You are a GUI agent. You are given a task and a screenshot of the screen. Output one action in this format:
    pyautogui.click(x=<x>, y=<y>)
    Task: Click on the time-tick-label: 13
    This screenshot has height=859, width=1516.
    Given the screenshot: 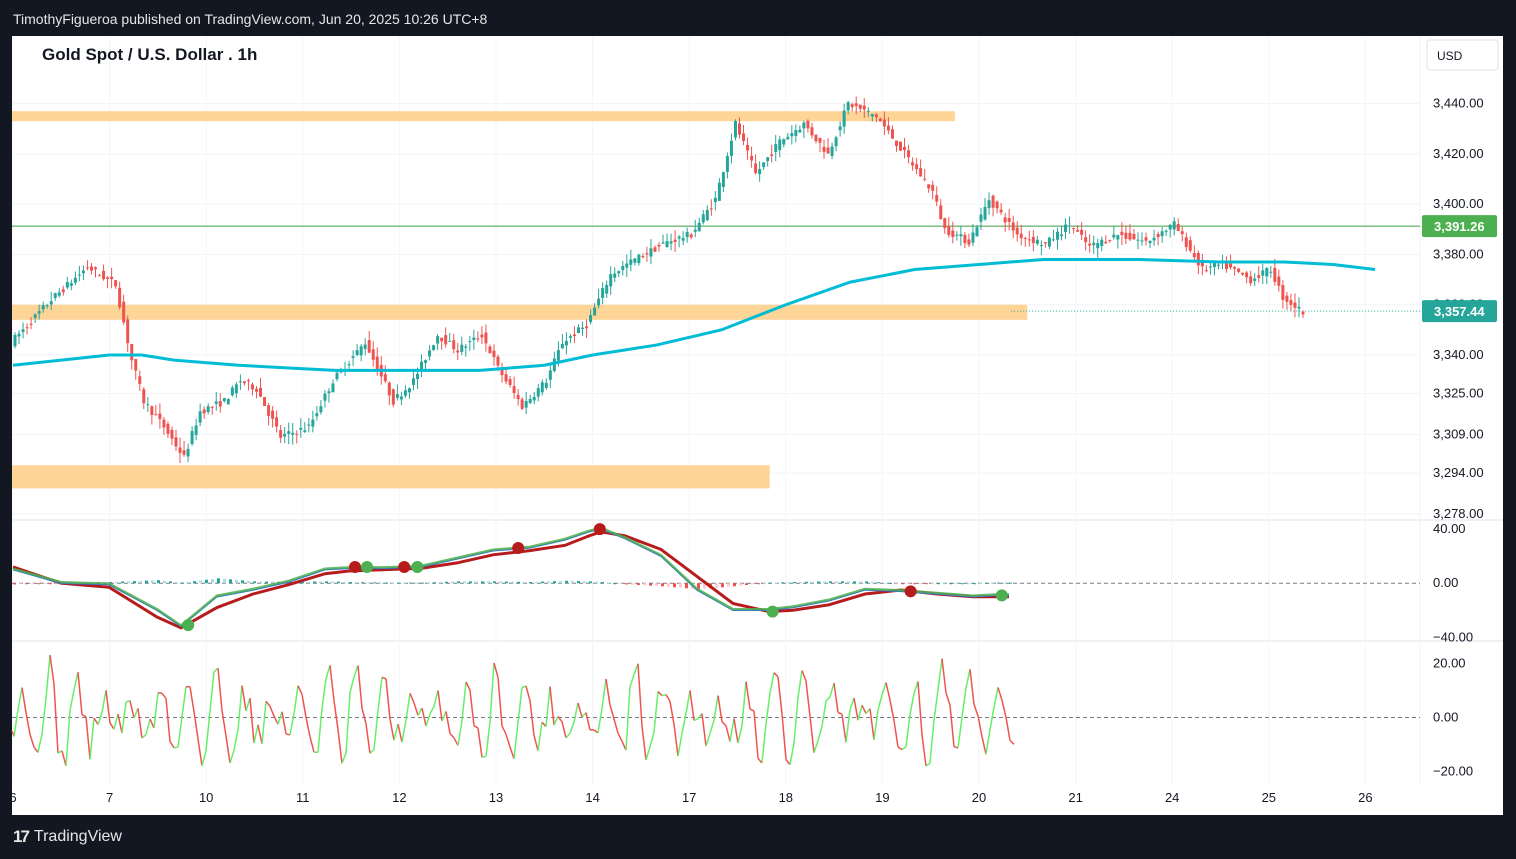 What is the action you would take?
    pyautogui.click(x=496, y=797)
    